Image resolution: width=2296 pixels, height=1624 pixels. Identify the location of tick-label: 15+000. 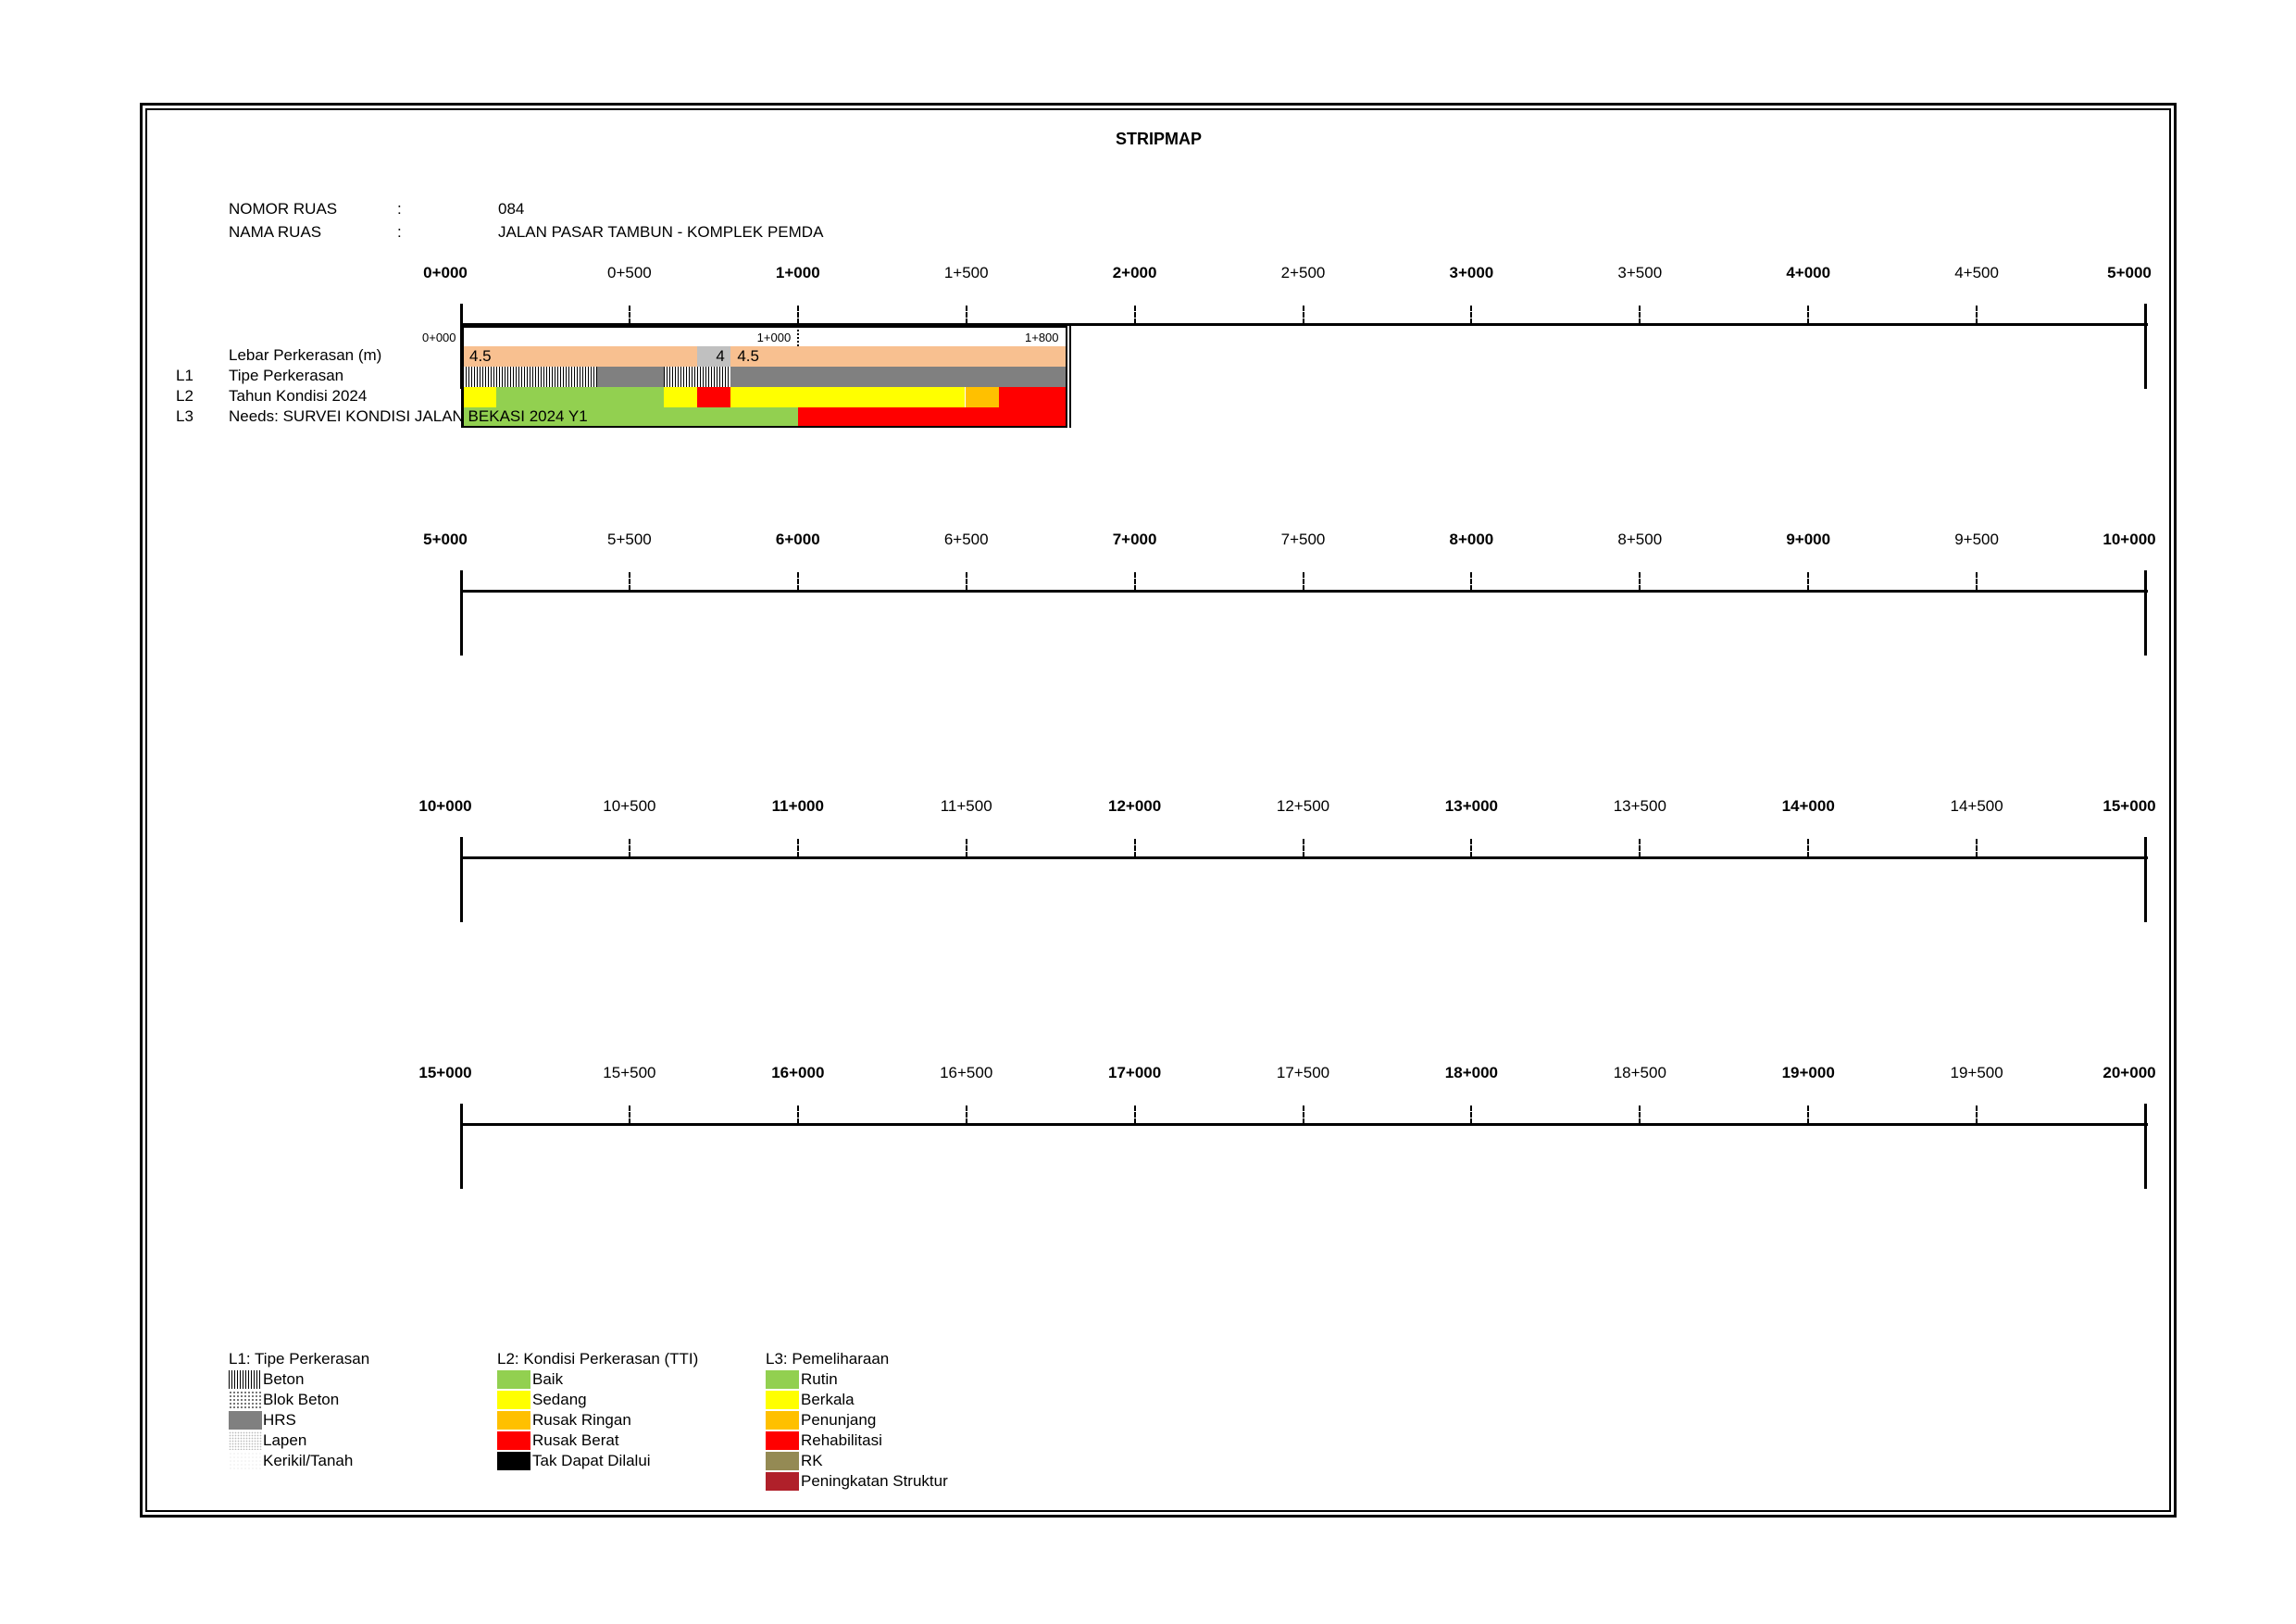
(445, 1072).